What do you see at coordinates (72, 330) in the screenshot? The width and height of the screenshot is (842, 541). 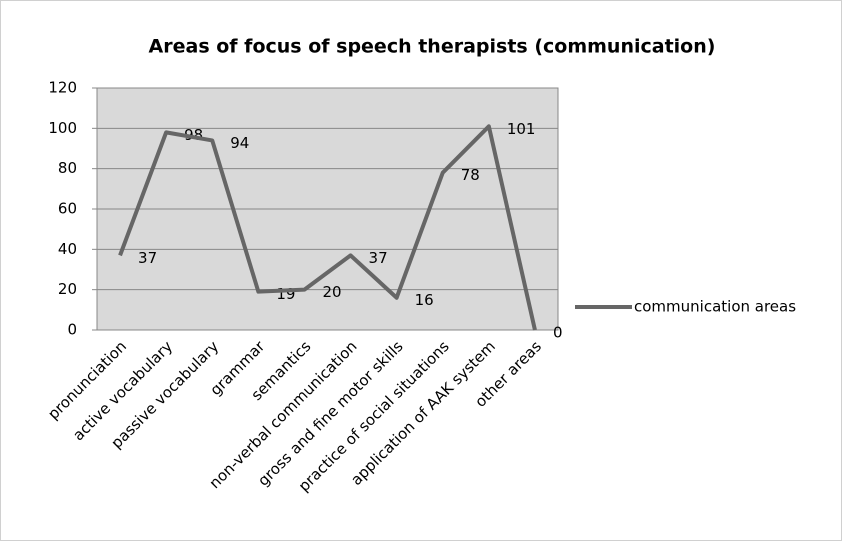 I see `y-tick-label: 0` at bounding box center [72, 330].